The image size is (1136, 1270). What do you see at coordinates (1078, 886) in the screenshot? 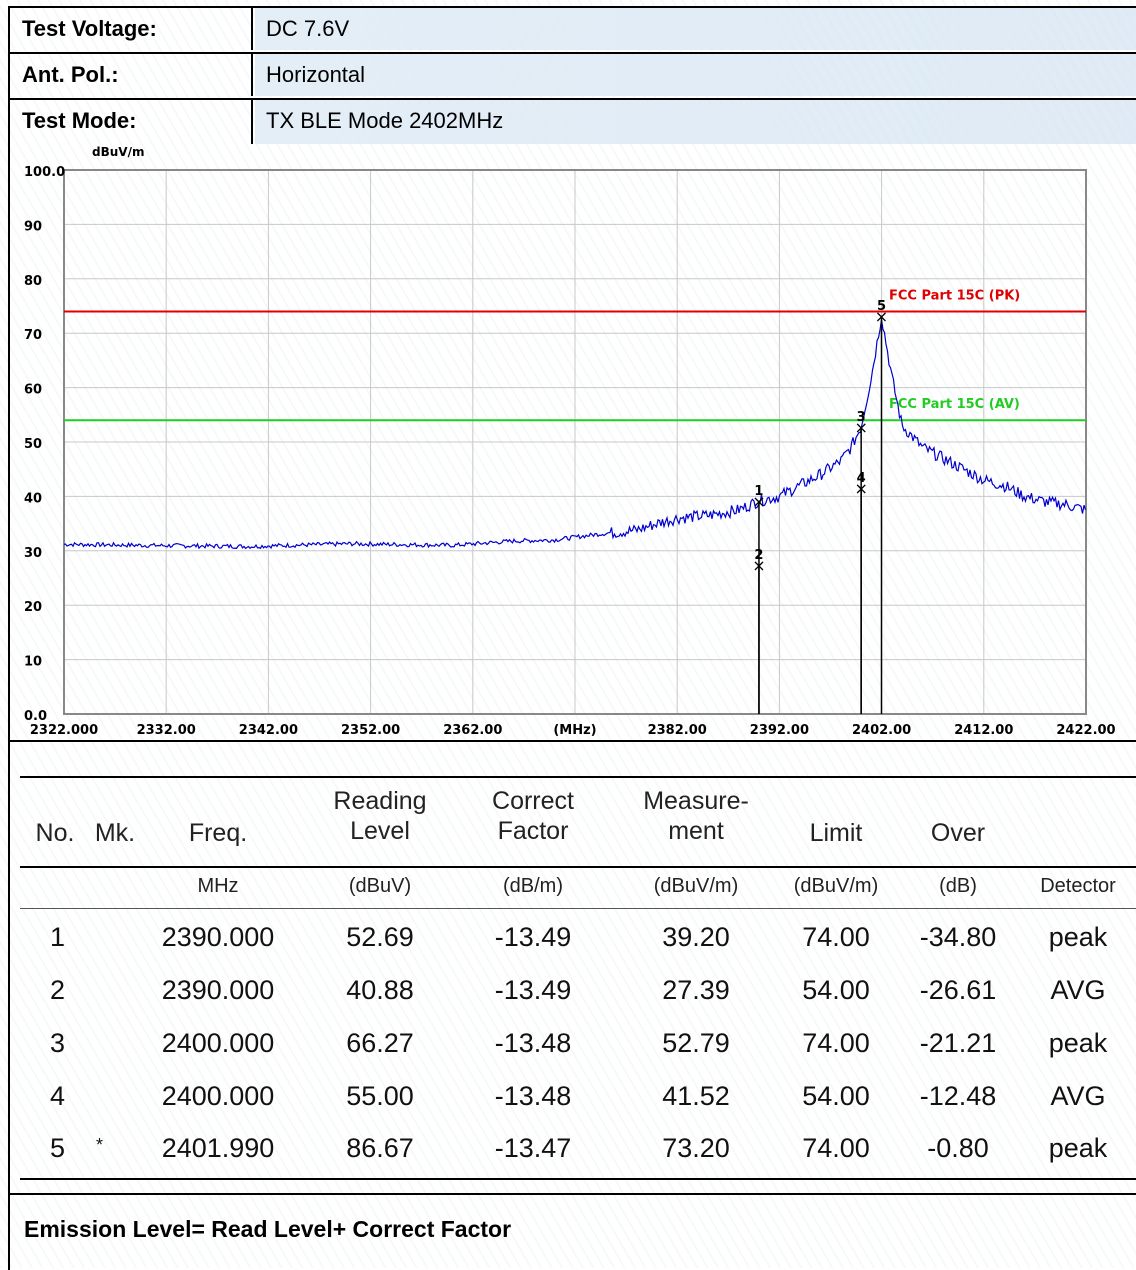
I see `unit-cell: Detector` at bounding box center [1078, 886].